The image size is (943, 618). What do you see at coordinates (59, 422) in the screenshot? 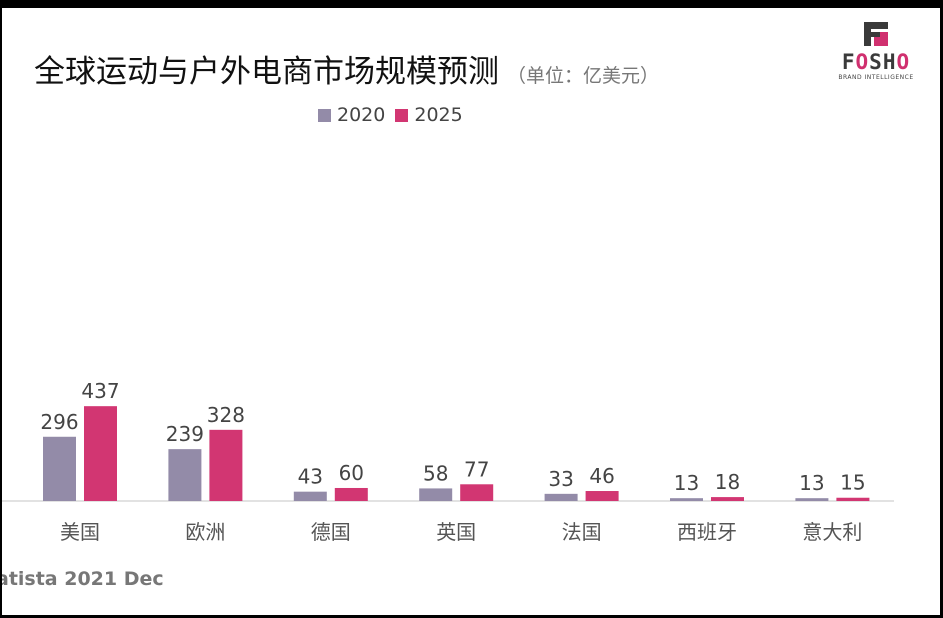
I see `data-label: 296` at bounding box center [59, 422].